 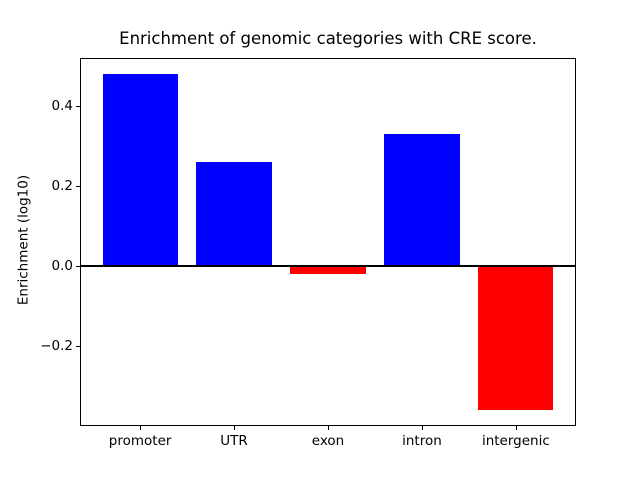 What do you see at coordinates (140, 170) in the screenshot?
I see `bar-promoter` at bounding box center [140, 170].